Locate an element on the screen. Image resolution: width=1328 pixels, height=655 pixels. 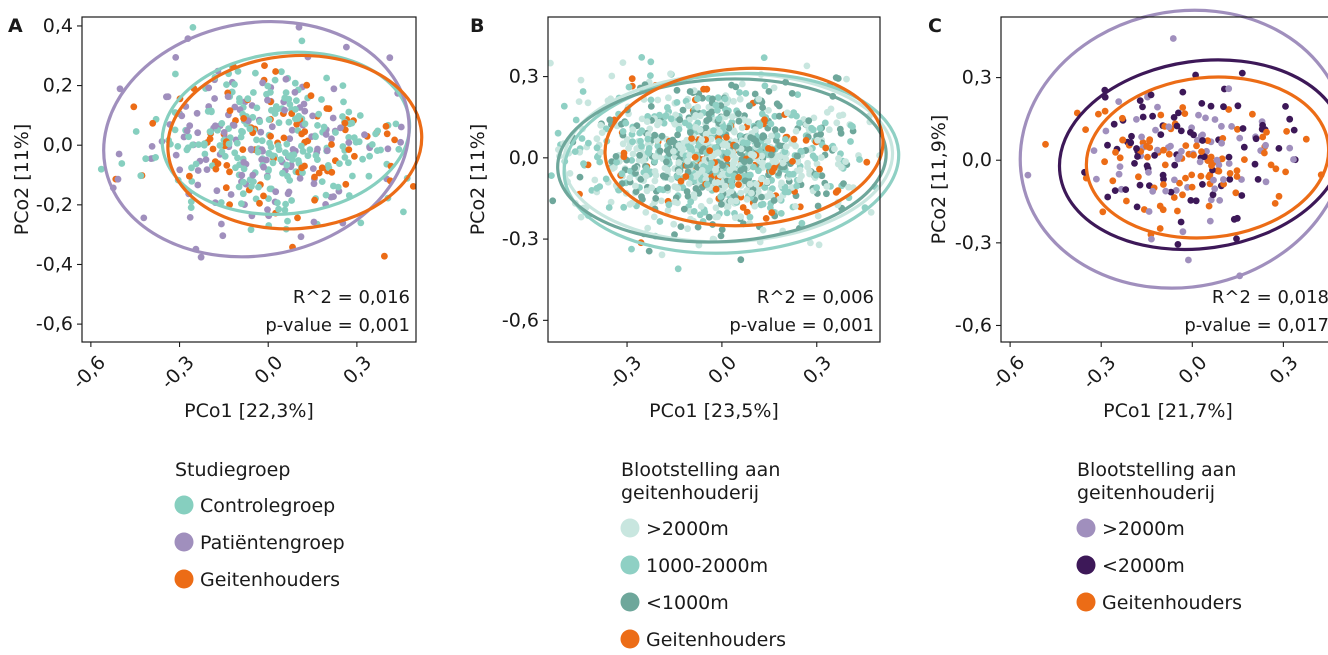
legend-label: 1000-2000m is located at coordinates (707, 566).